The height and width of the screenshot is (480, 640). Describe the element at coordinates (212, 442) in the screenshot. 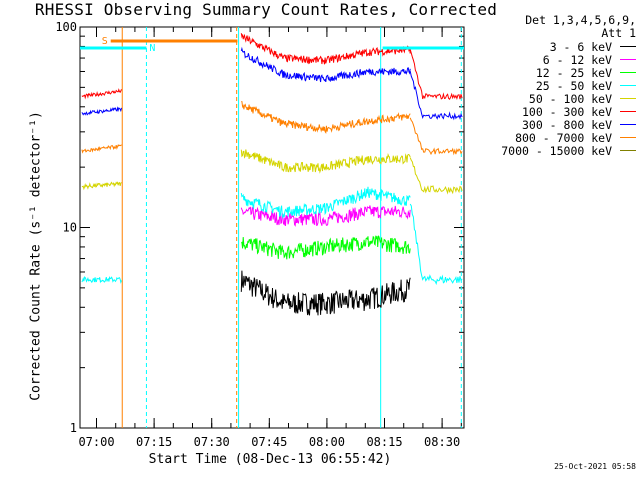

I see `x-tick-label: 07:30` at that location.